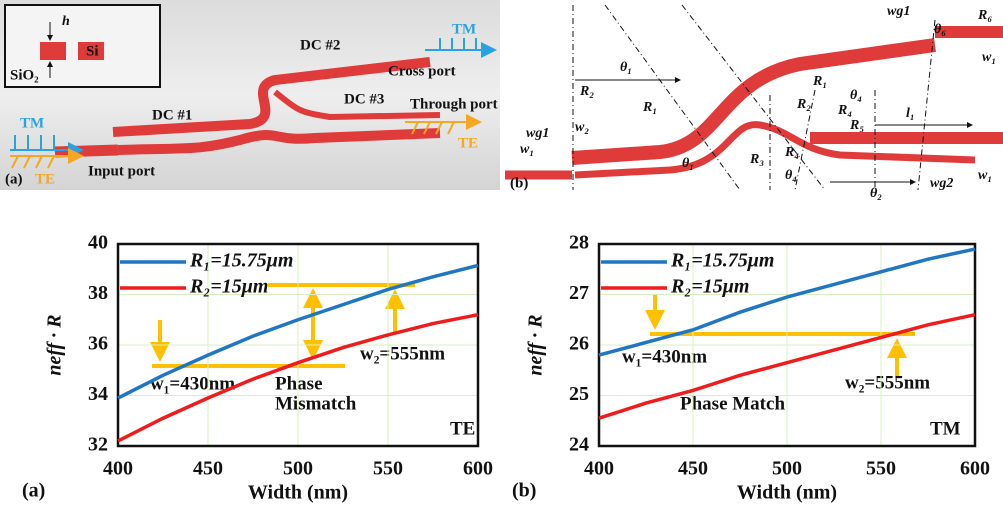 This screenshot has width=1003, height=506. I want to click on inset-label: h, so click(66, 21).